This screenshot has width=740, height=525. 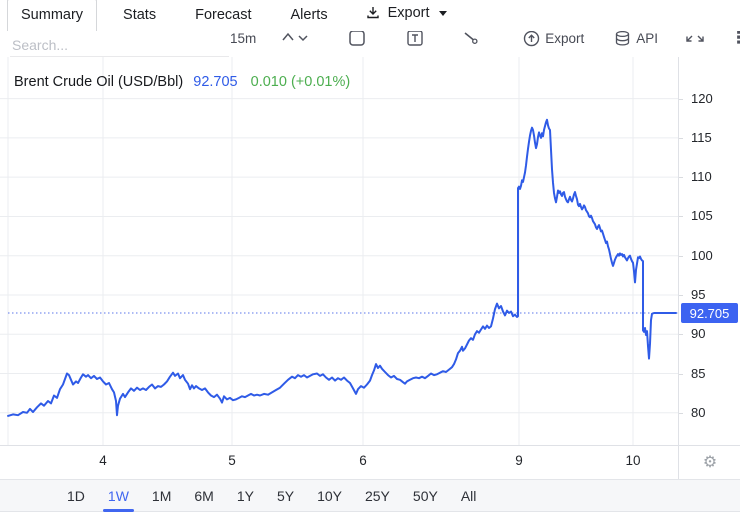 I want to click on shape-tool-button, so click(x=357, y=39).